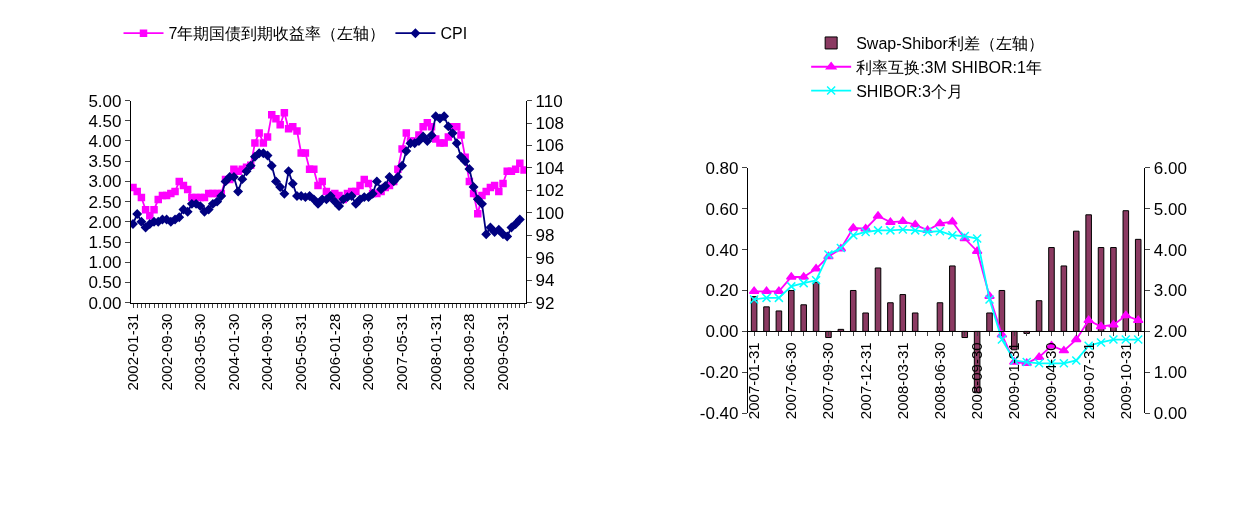 Image resolution: width=1246 pixels, height=506 pixels. I want to click on legend-label: 7年期国债到期收益率（左轴）, so click(277, 34).